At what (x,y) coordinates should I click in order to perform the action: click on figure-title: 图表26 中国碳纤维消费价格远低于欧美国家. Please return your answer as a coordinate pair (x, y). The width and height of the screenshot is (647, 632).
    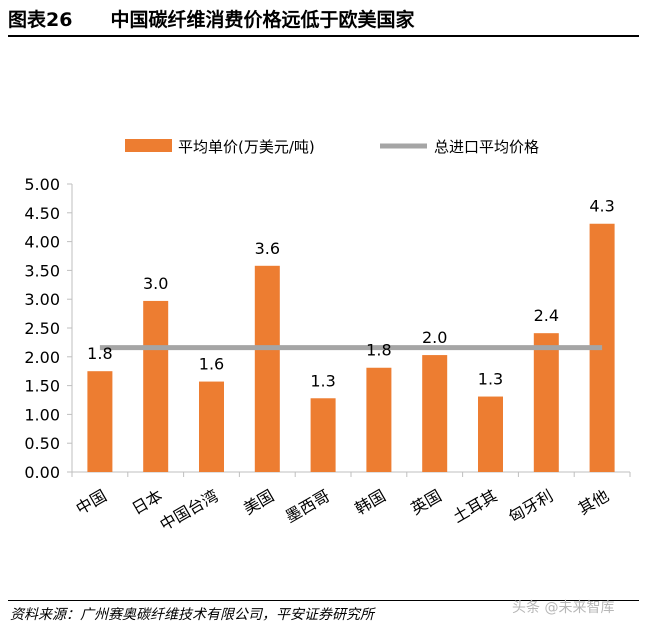
    Looking at the image, I should click on (211, 18).